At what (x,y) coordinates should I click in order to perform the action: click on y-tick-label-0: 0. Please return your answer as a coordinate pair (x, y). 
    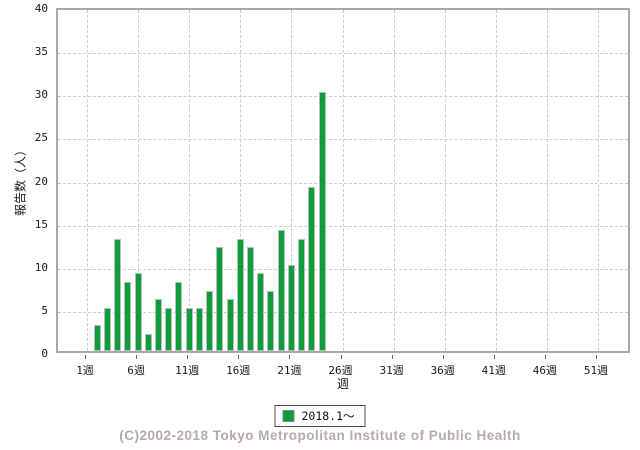
    Looking at the image, I should click on (44, 353).